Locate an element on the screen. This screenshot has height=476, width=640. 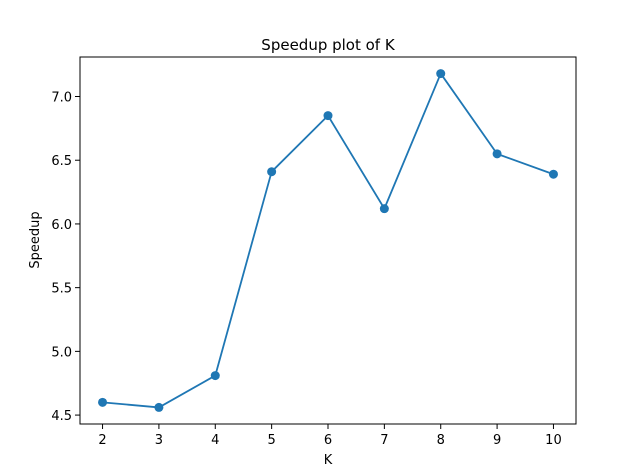
x-tick-label: 3 is located at coordinates (159, 440).